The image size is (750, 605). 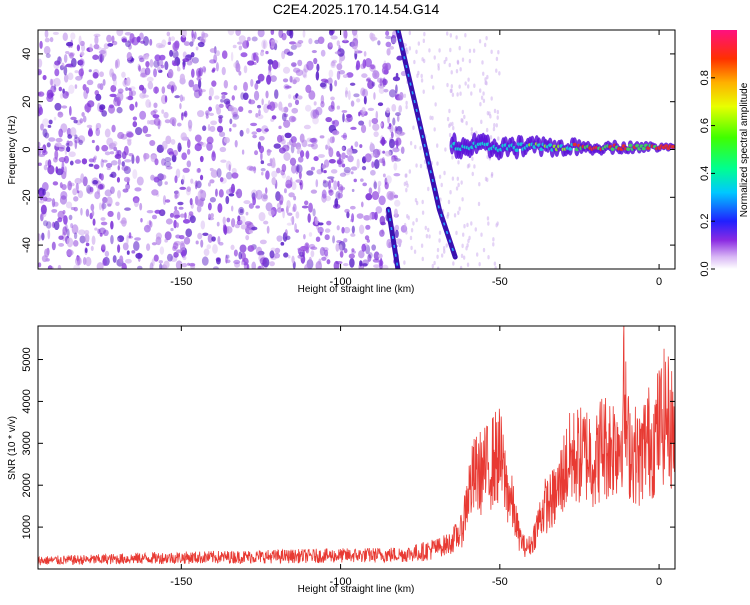 I want to click on colorbar-tick-label: 0.4, so click(x=705, y=173).